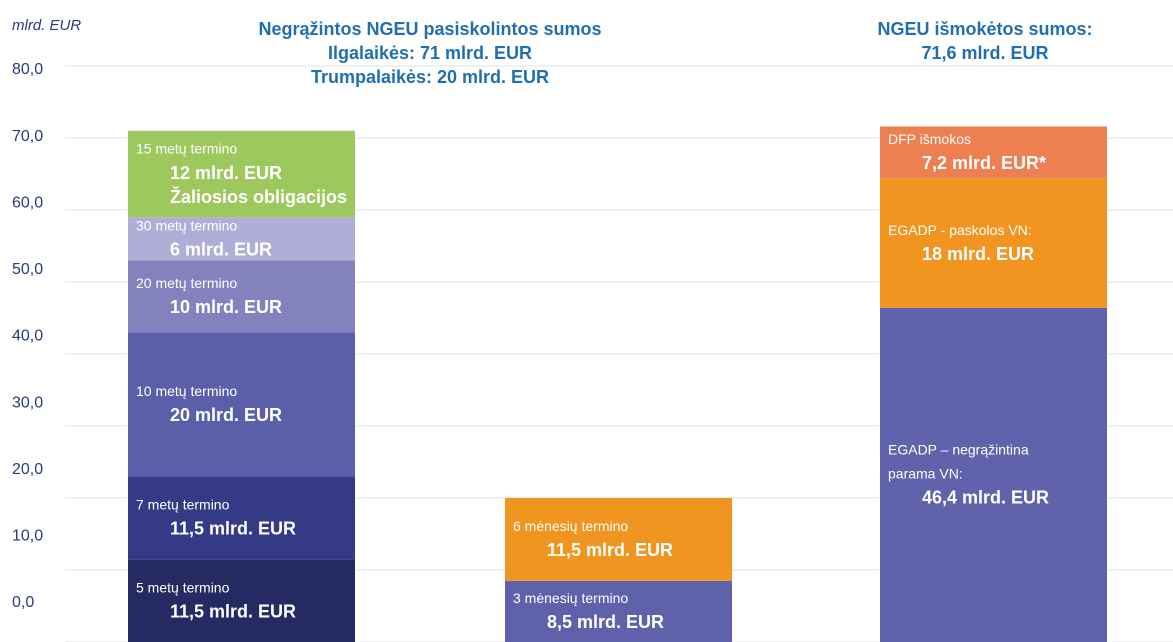  Describe the element at coordinates (226, 415) in the screenshot. I see `value-label: 20 mlrd. EUR` at that location.